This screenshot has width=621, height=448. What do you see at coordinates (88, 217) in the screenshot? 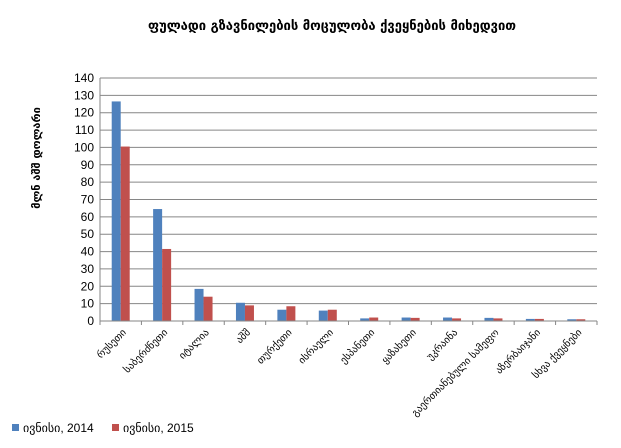
I see `y-tick-label: 60` at bounding box center [88, 217].